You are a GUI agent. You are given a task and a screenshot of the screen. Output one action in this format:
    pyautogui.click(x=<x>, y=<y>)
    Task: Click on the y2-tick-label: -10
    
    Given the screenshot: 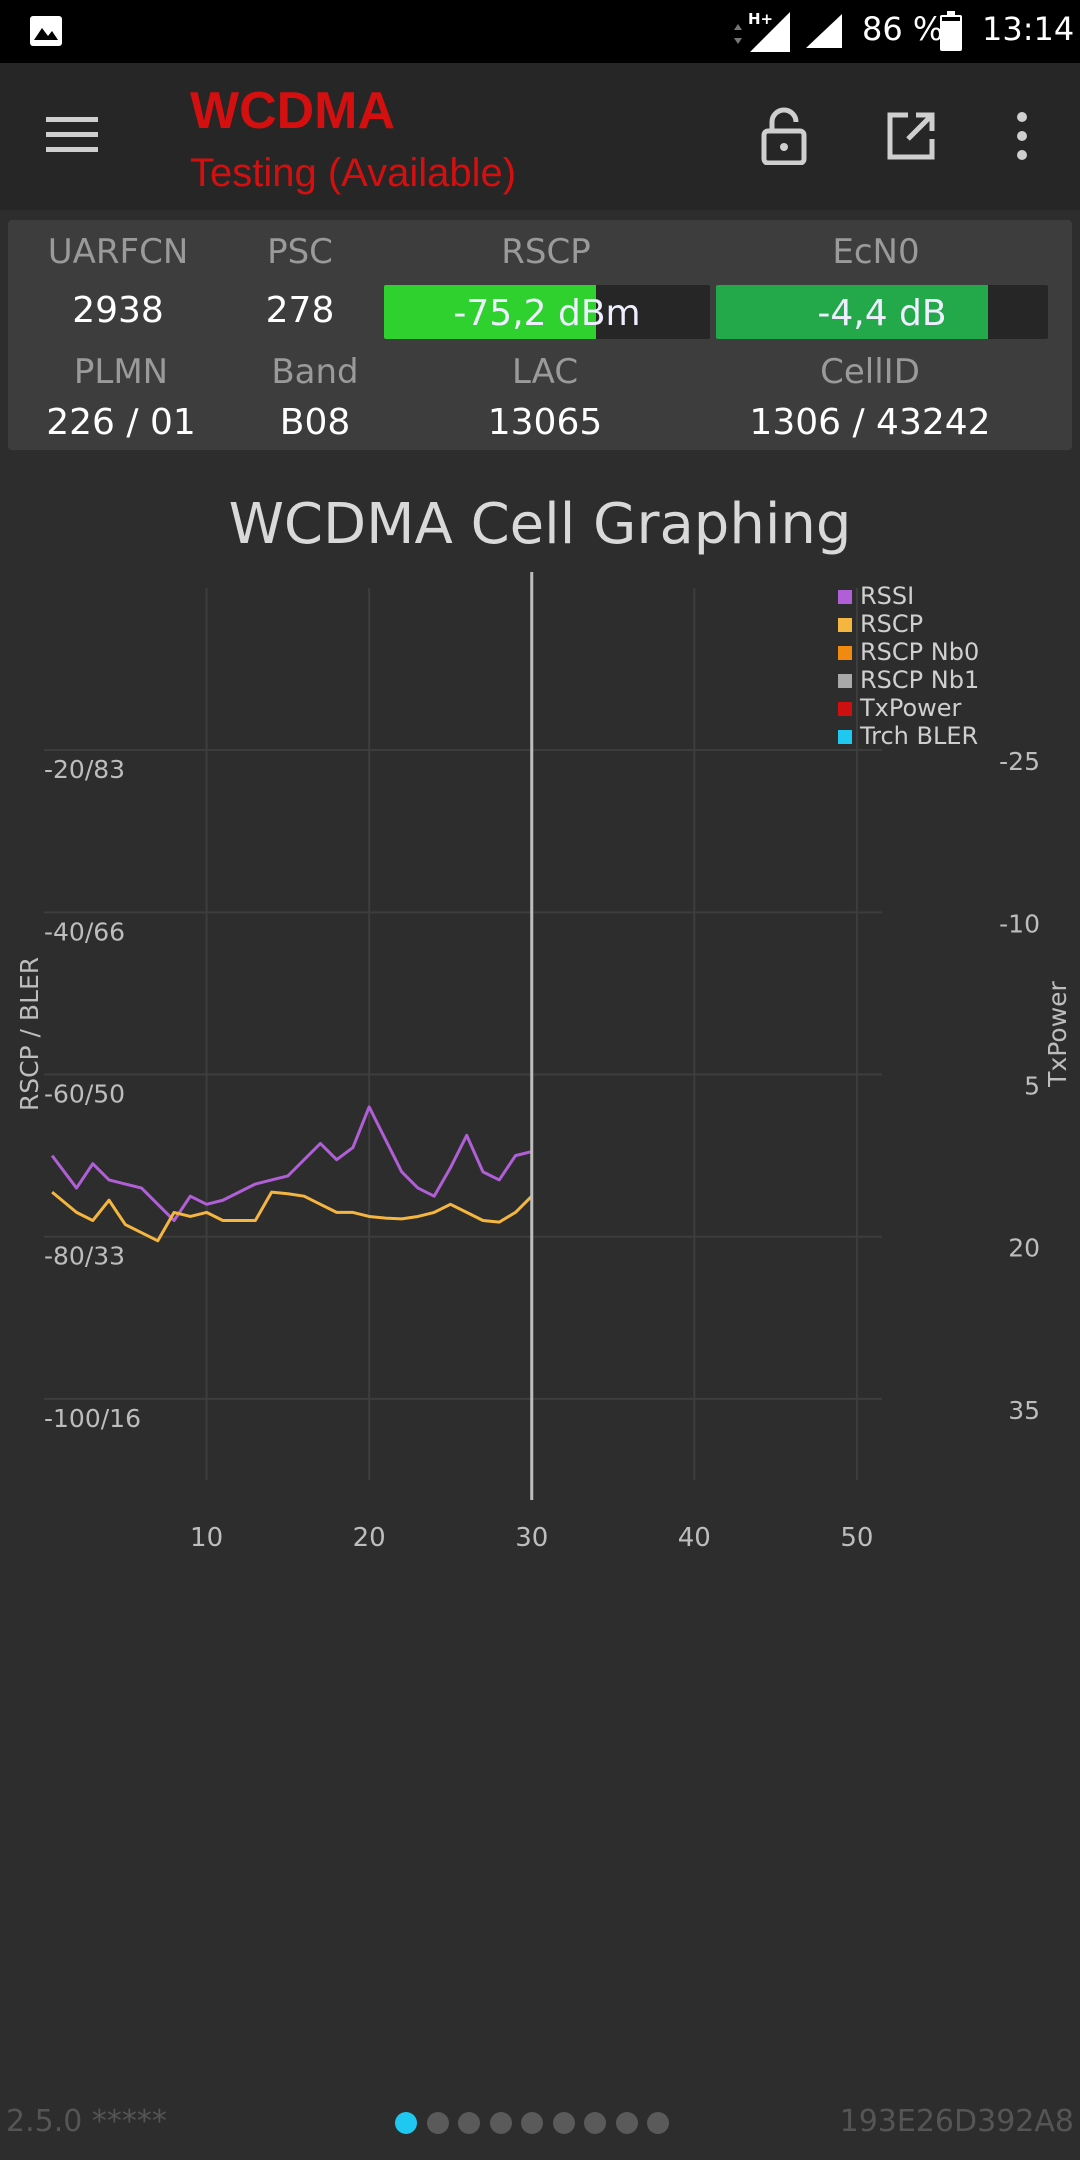 What is the action you would take?
    pyautogui.click(x=1019, y=923)
    